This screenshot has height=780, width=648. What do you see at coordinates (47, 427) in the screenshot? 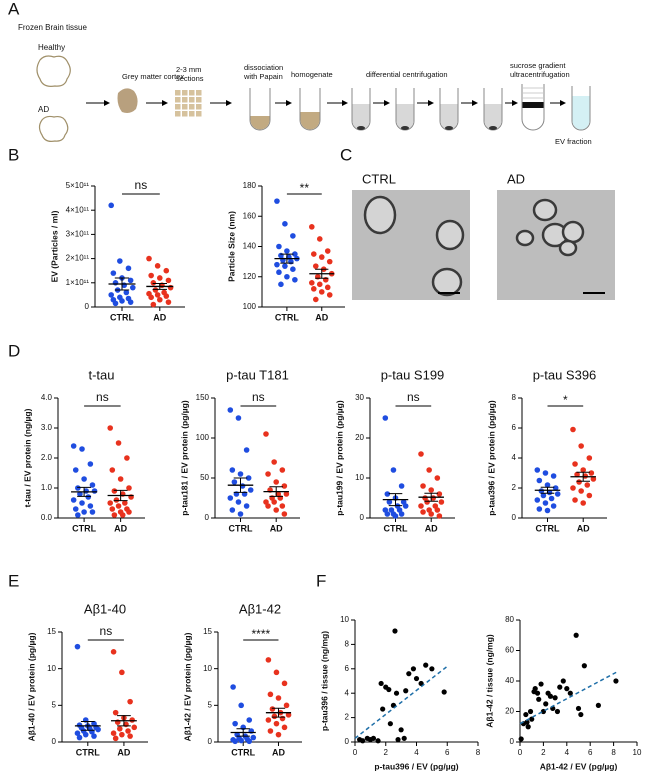
I see `y-tick-label: 3.0` at bounding box center [47, 427].